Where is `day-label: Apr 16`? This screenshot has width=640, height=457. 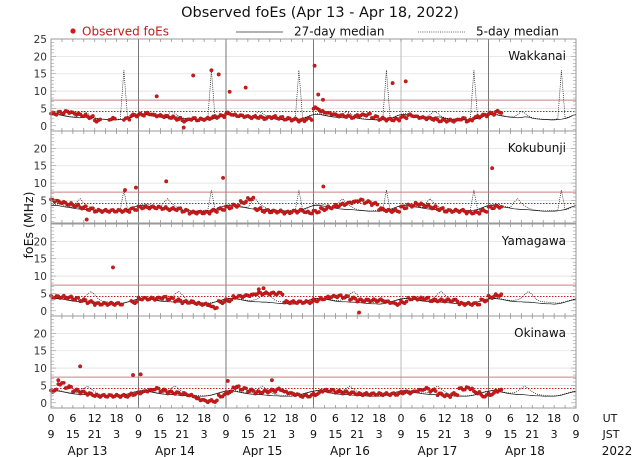
day-label: Apr 16 is located at coordinates (350, 450).